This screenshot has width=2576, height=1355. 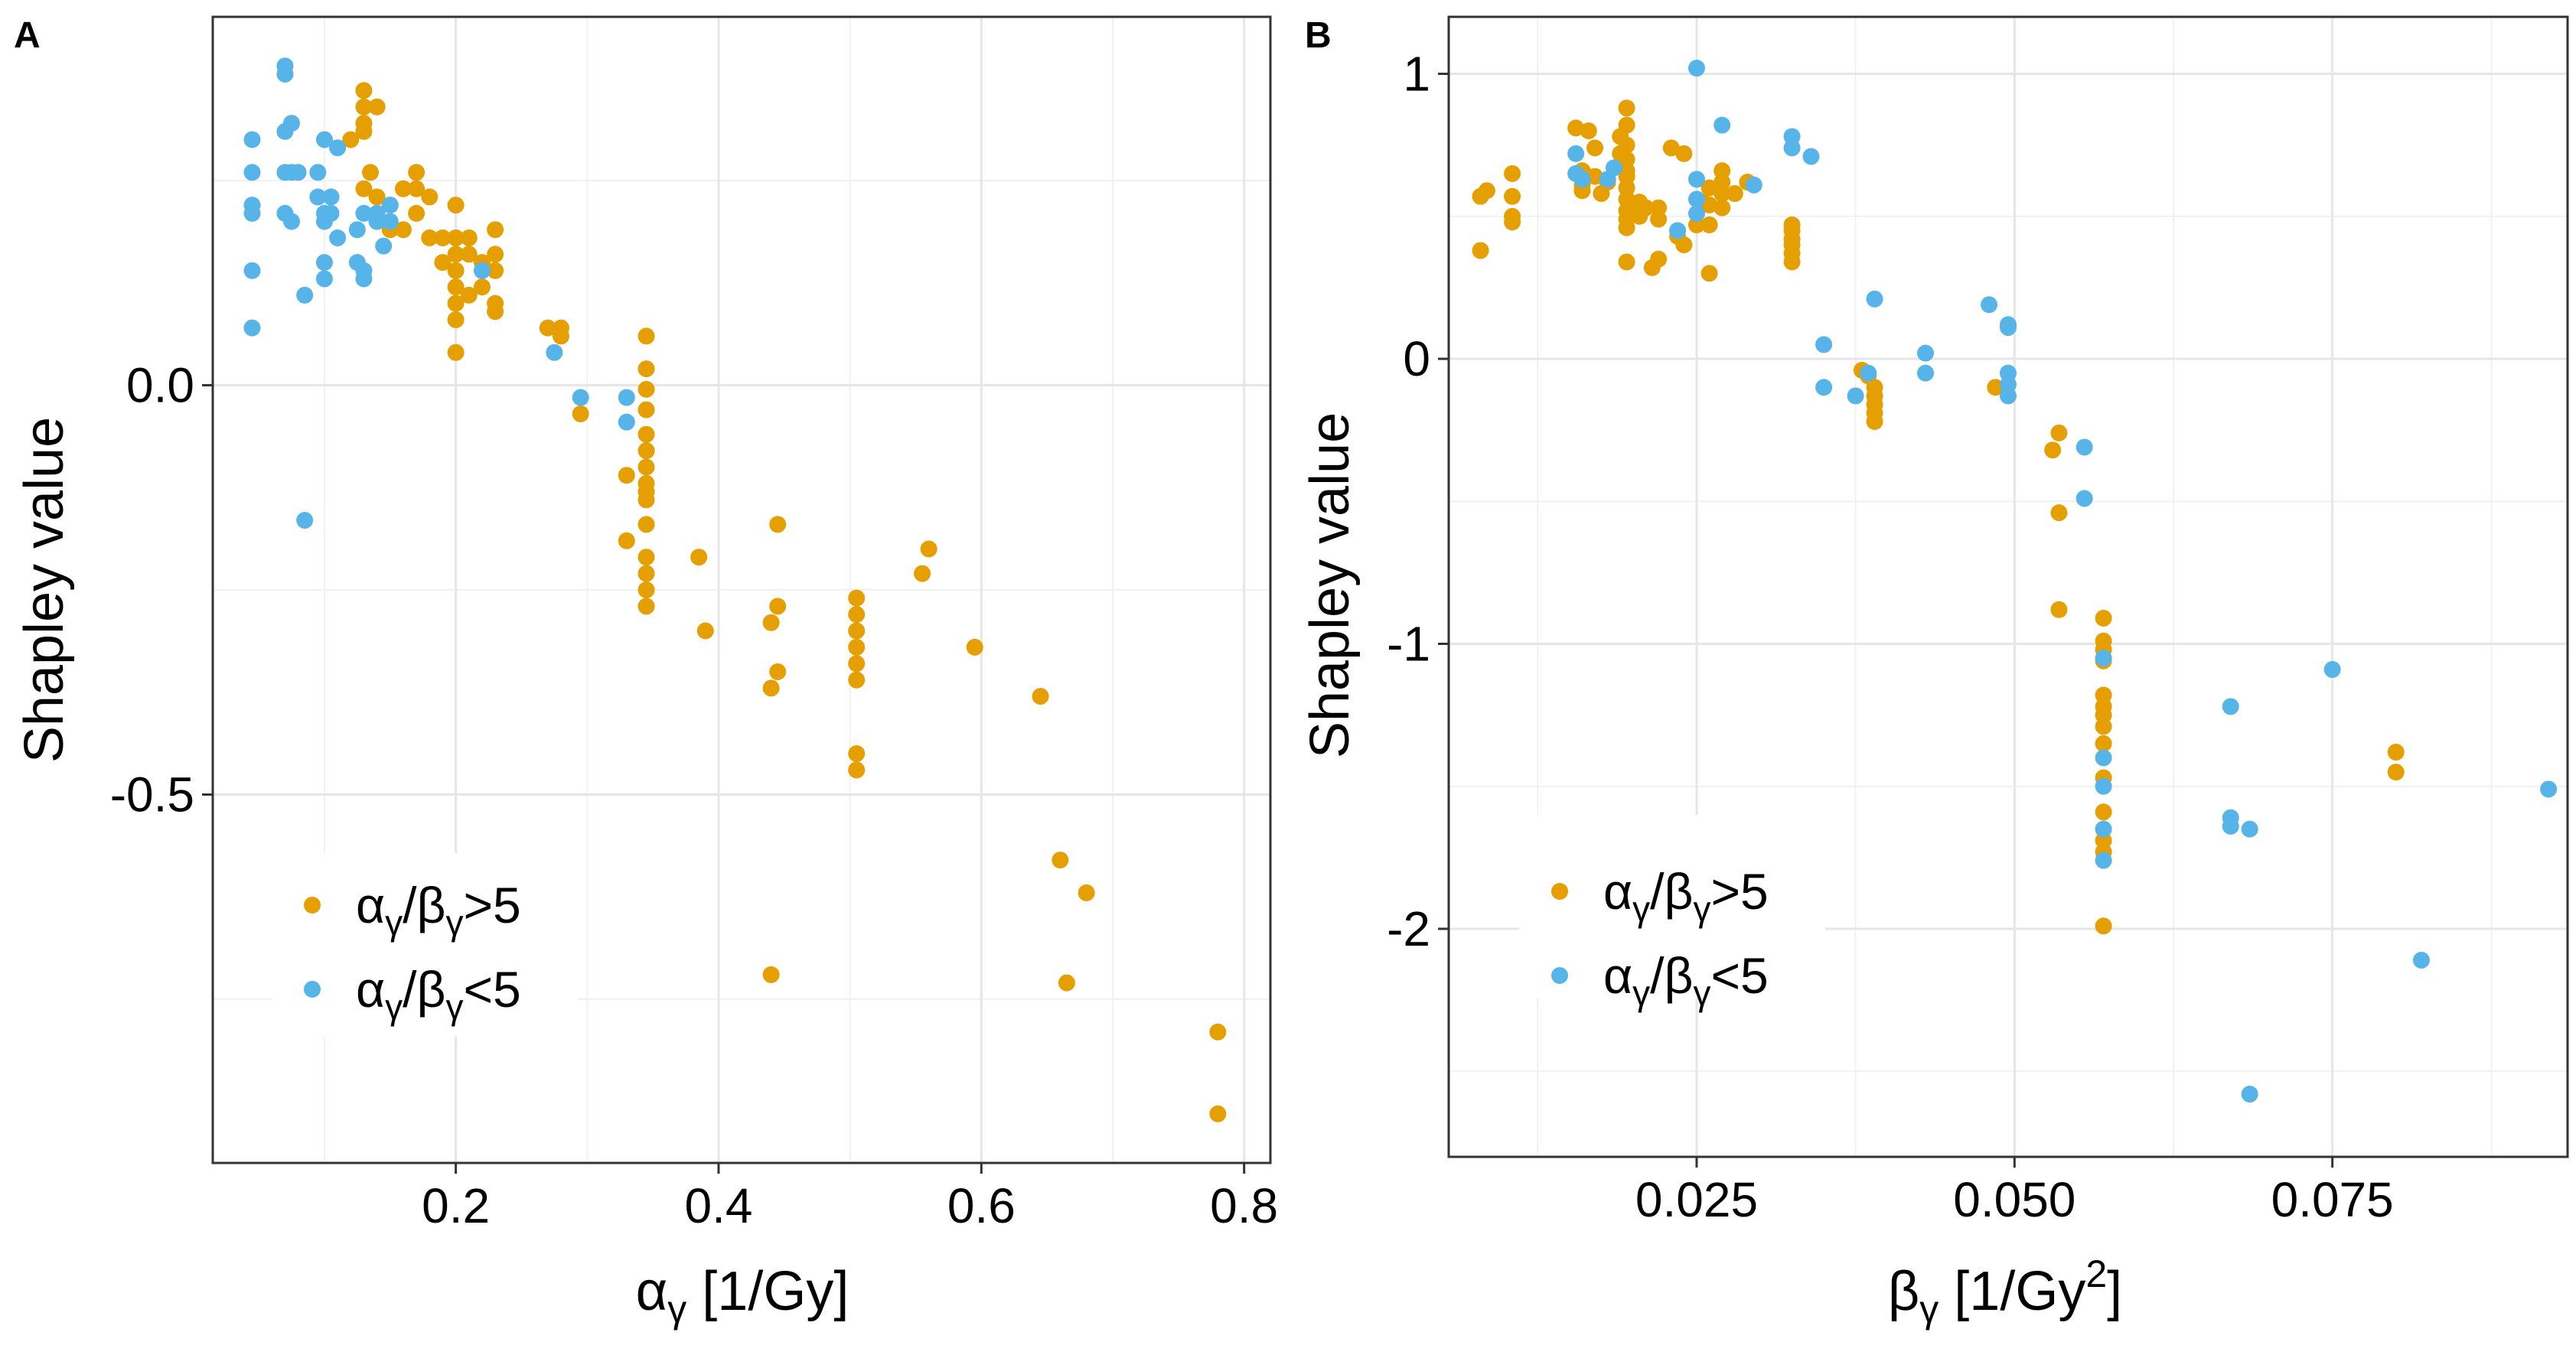 I want to click on panel-a-x-tick-label: 0.4, so click(x=718, y=1205).